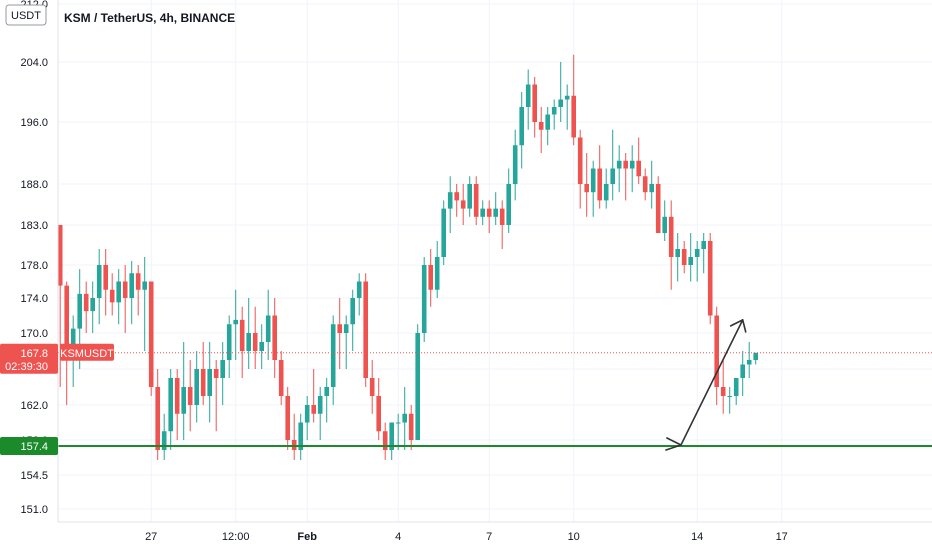  Describe the element at coordinates (34, 334) in the screenshot. I see `price-tick-label: 170.0` at that location.